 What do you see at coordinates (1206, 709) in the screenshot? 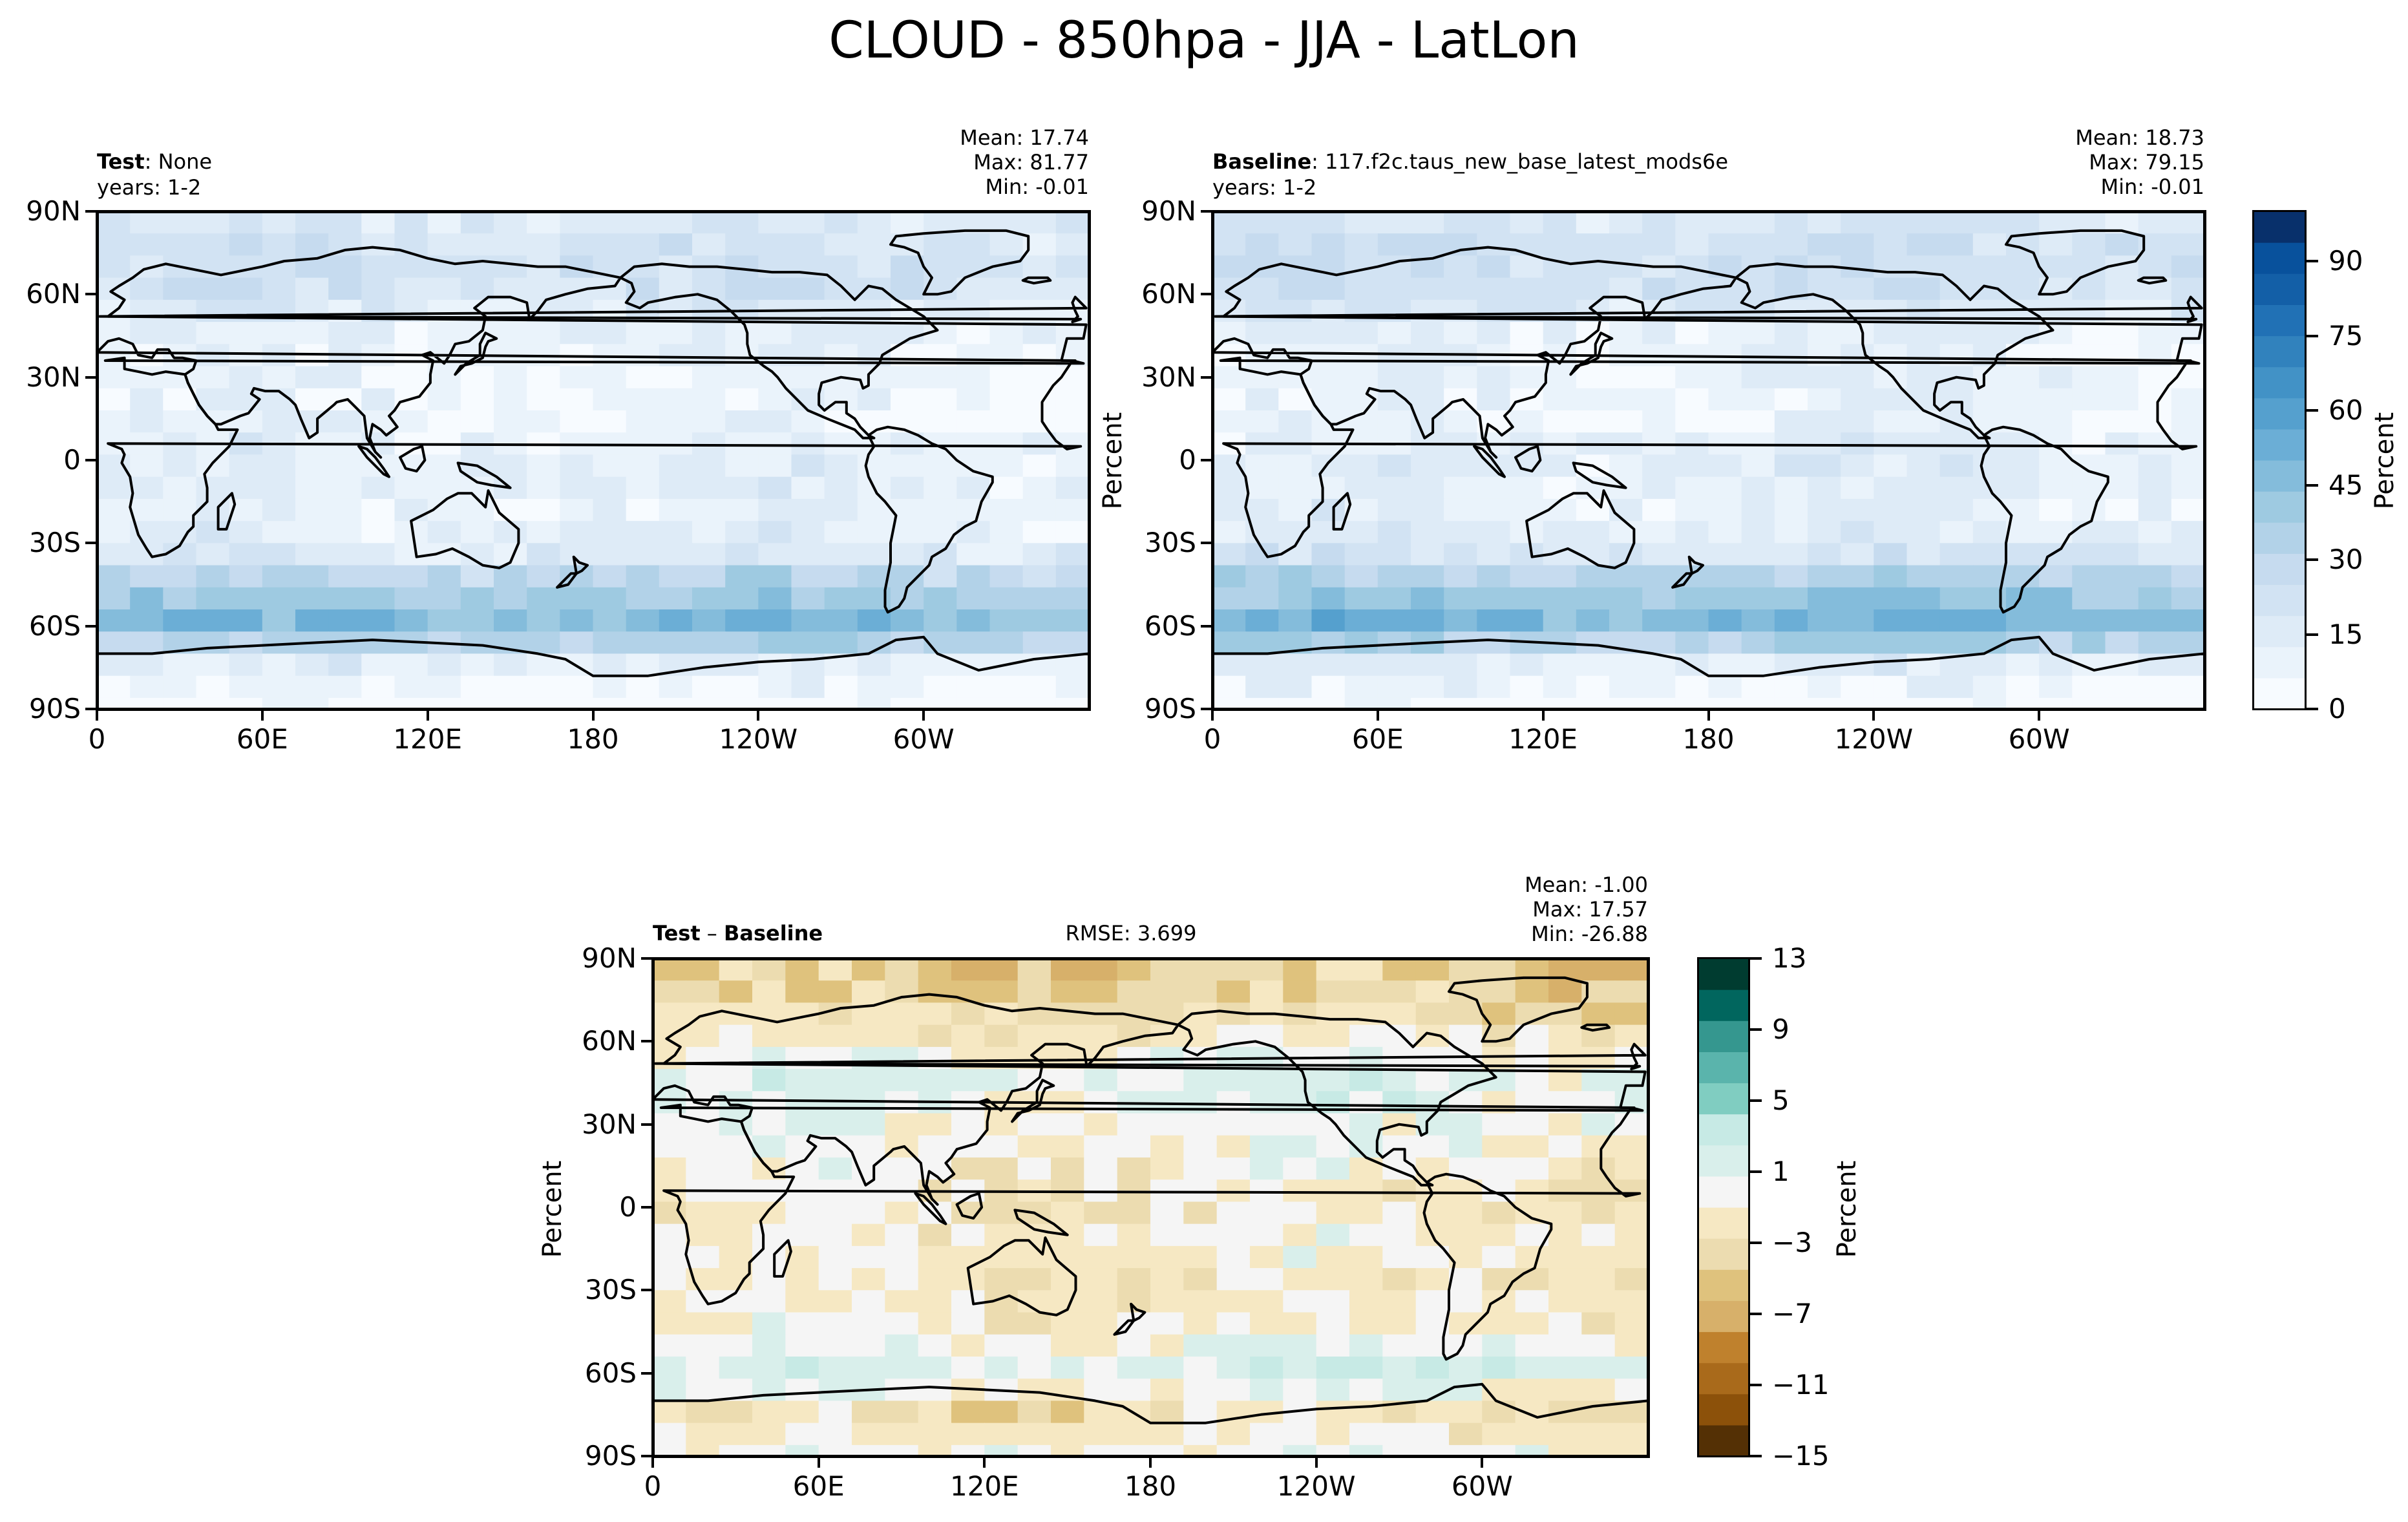
I see `baseline-lat-tick-mark` at bounding box center [1206, 709].